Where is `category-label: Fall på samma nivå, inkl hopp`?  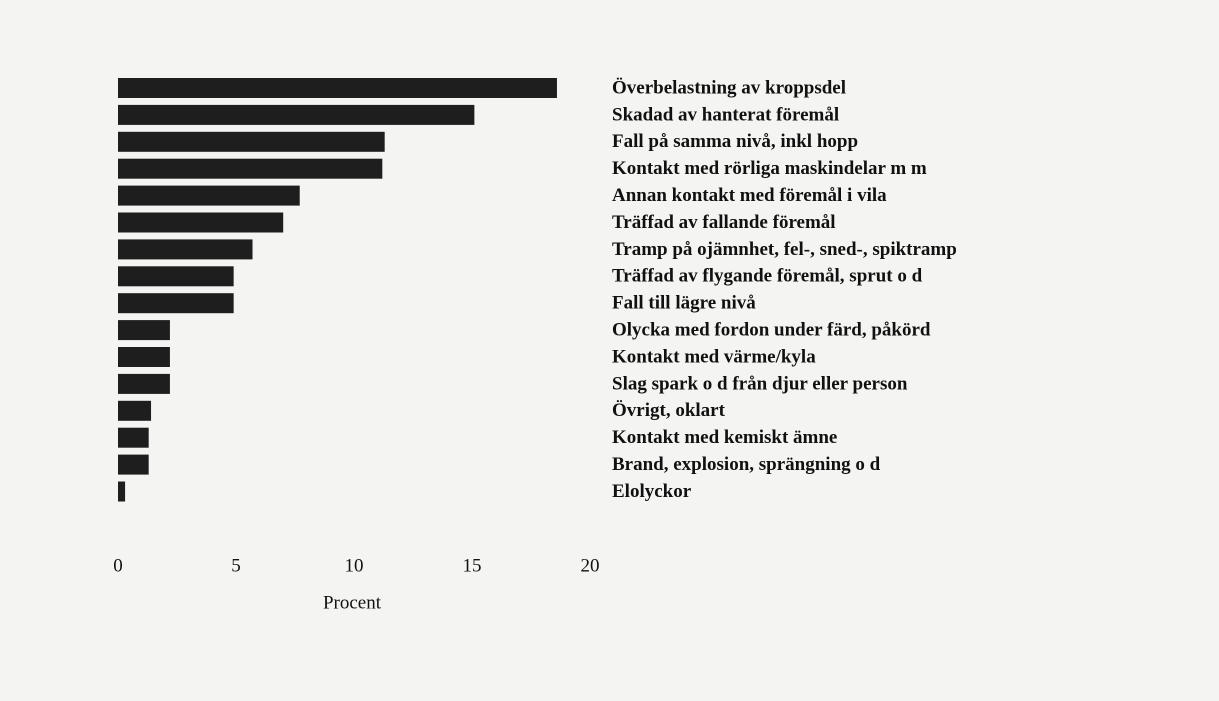
category-label: Fall på samma nivå, inkl hopp is located at coordinates (735, 141).